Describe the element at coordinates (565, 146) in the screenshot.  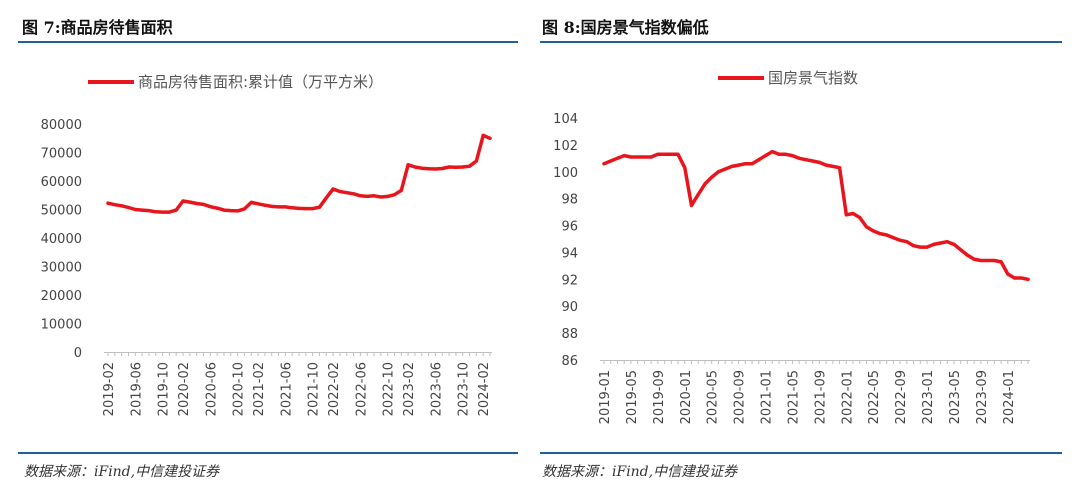
I see `y-tick-label: 102` at that location.